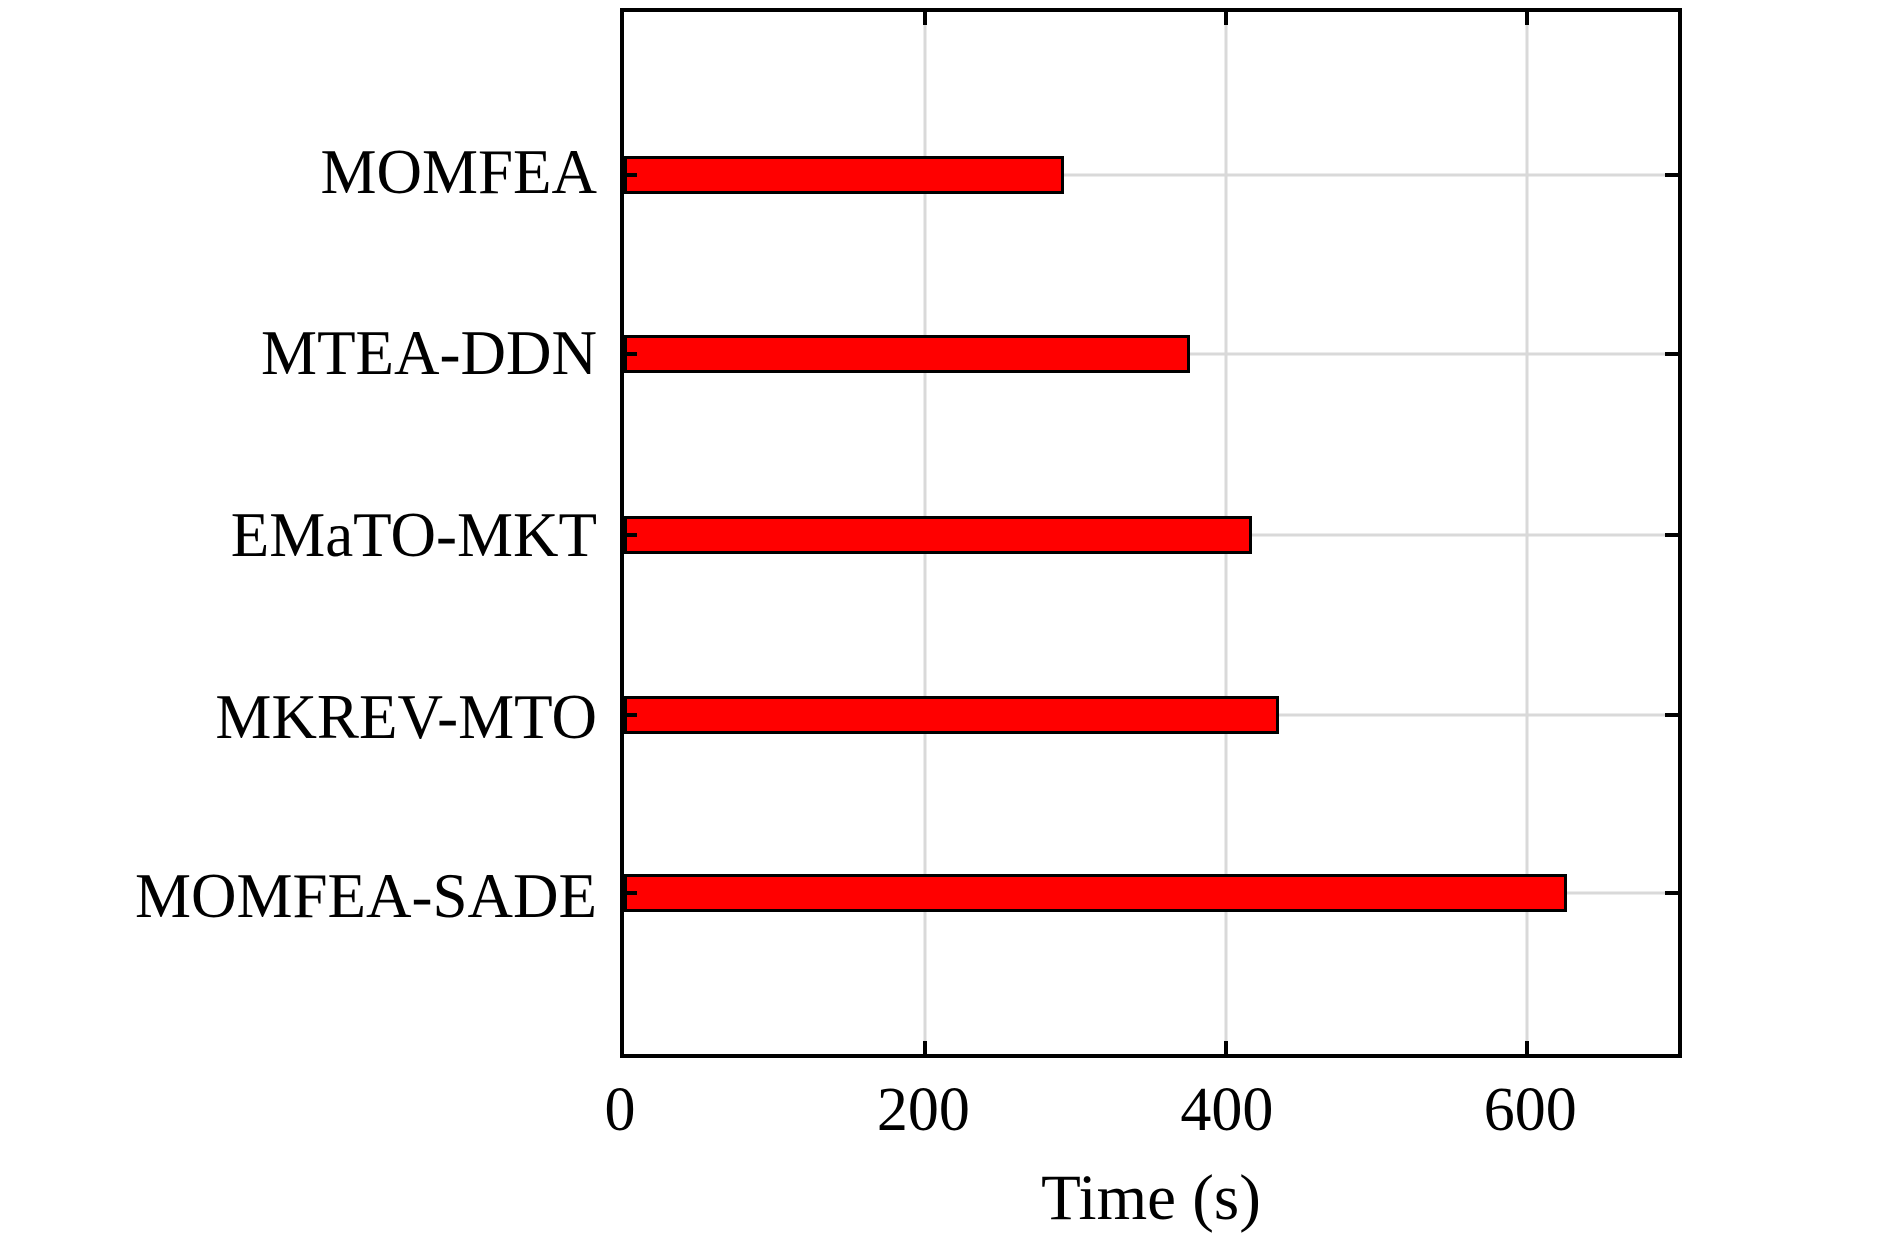 This screenshot has width=1890, height=1243. I want to click on bar-emato-mkt, so click(938, 534).